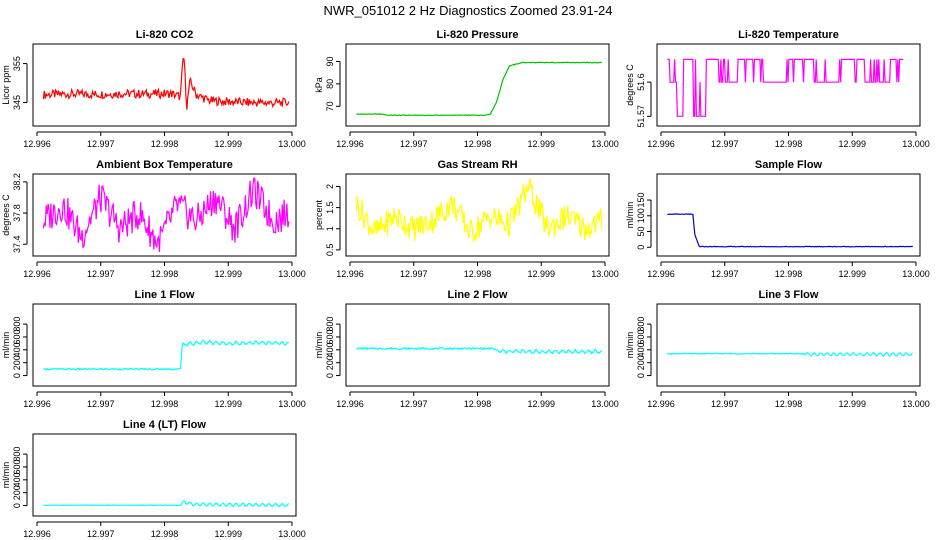  I want to click on y-tick-label: 1.5, so click(330, 207).